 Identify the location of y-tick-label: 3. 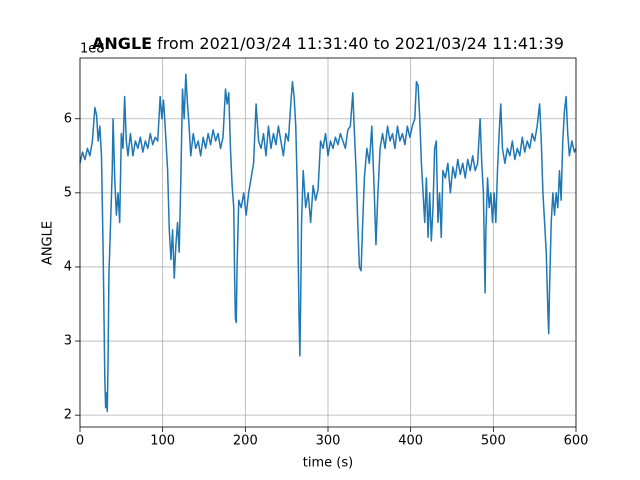
(68, 341).